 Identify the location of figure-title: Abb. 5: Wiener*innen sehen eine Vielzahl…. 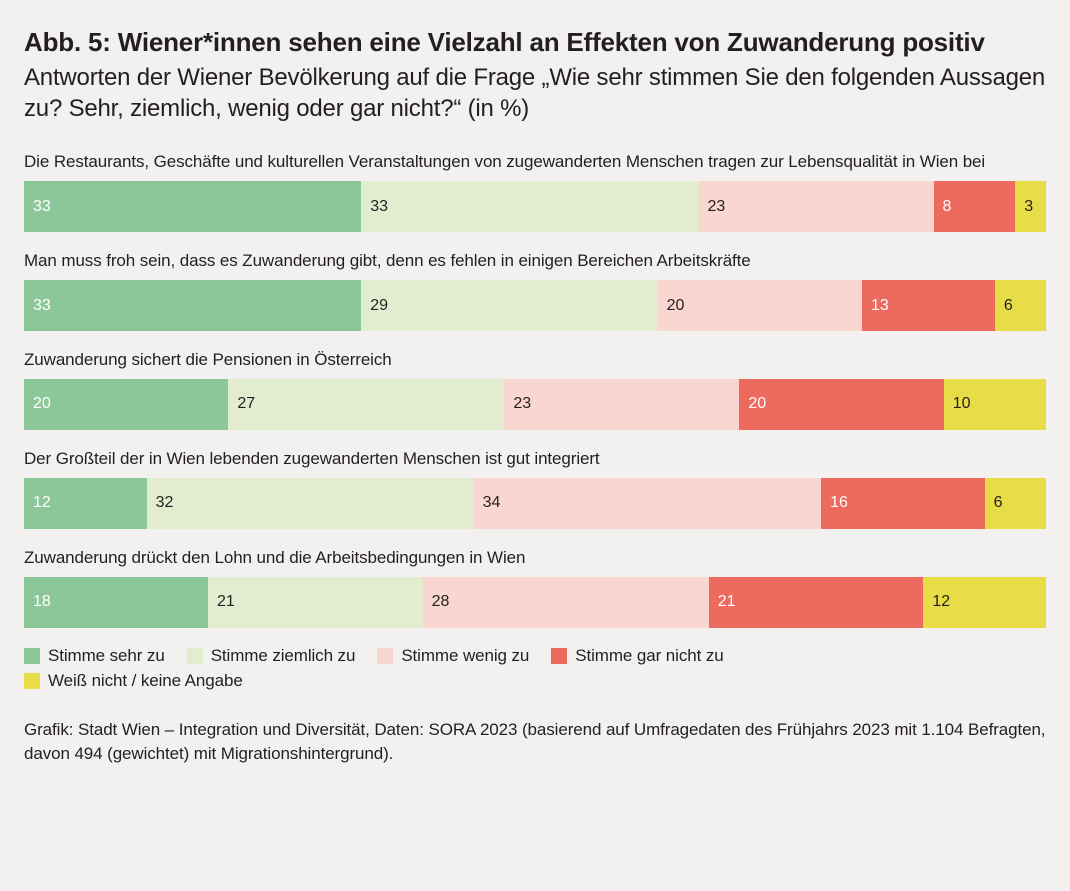
(504, 42).